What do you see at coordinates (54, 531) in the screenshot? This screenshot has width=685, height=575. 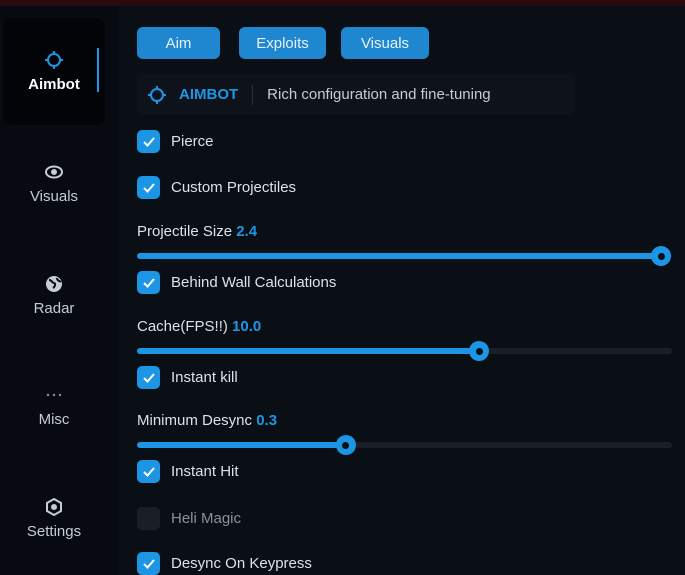 I see `sidebar-item-label: Settings` at bounding box center [54, 531].